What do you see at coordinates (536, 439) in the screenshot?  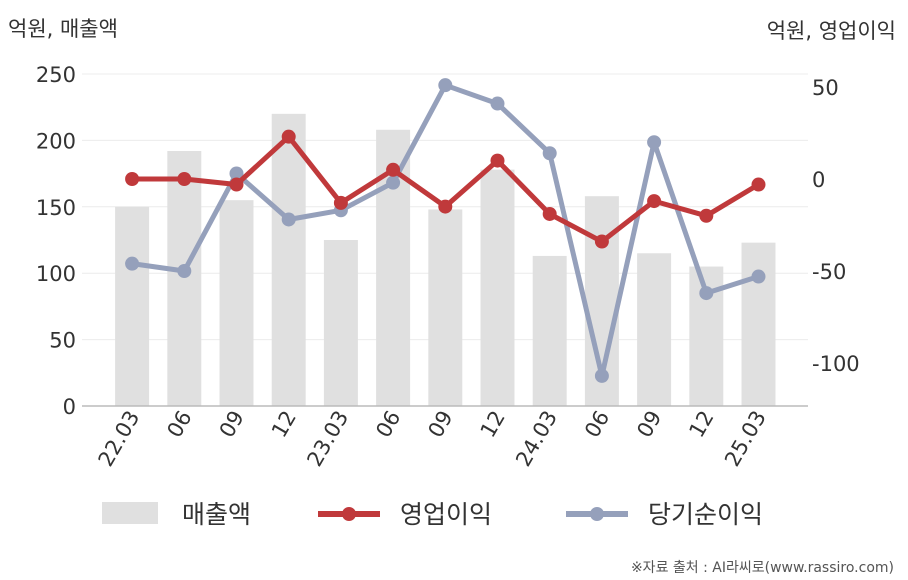 I see `x-tick-label: 24.03` at bounding box center [536, 439].